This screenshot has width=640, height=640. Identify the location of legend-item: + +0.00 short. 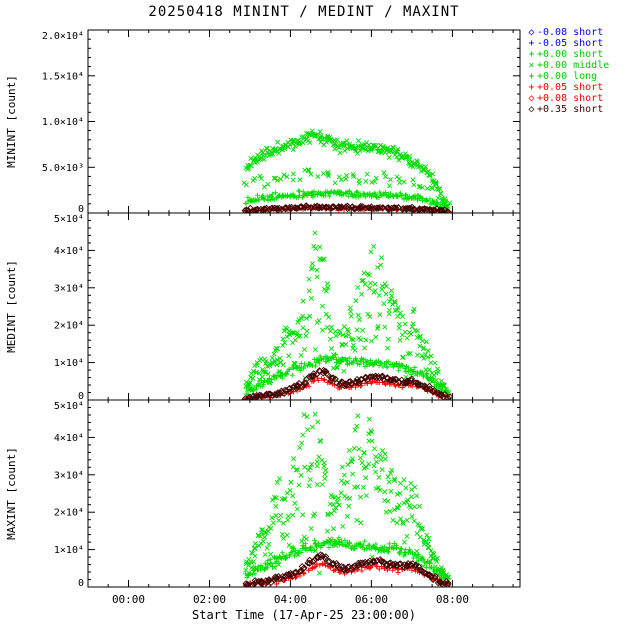
(567, 54).